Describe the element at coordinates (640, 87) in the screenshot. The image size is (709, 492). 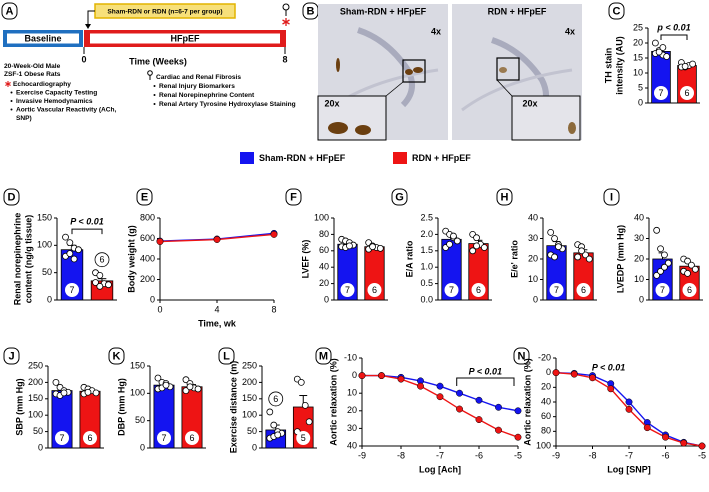
I see `y-tick-label: 5` at that location.